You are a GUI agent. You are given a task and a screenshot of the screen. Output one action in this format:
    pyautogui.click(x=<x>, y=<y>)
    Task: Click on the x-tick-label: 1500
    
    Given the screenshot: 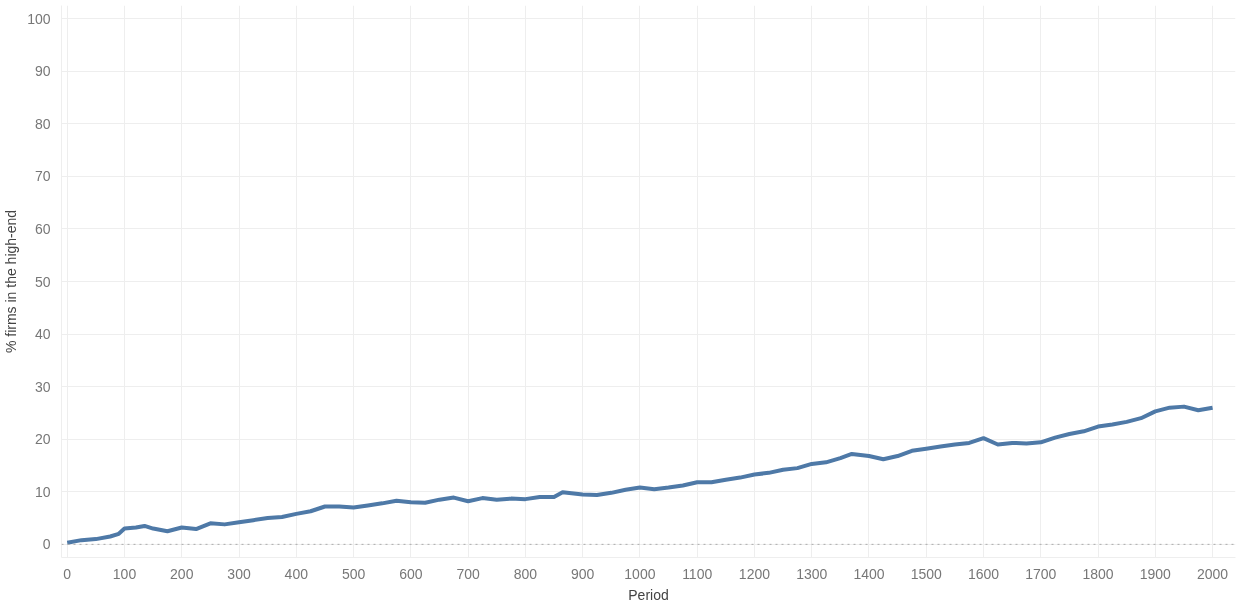 What is the action you would take?
    pyautogui.click(x=926, y=573)
    